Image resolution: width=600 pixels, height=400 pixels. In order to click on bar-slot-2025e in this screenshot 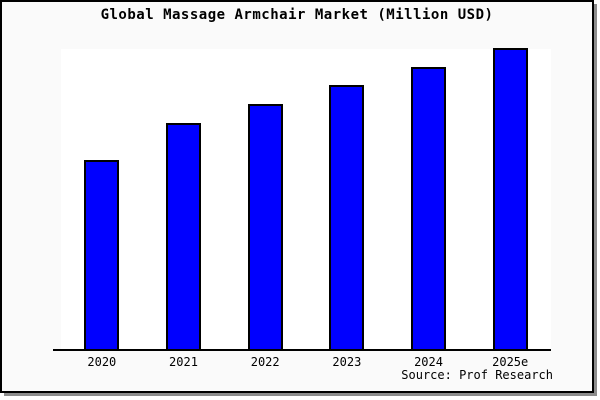, I will do `click(510, 199)`.